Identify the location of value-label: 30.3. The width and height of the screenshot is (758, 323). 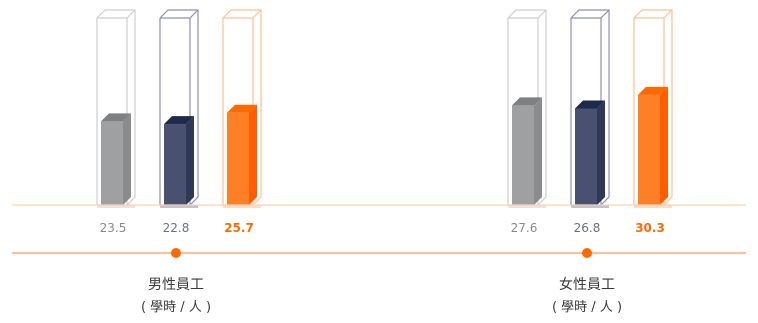
(650, 228).